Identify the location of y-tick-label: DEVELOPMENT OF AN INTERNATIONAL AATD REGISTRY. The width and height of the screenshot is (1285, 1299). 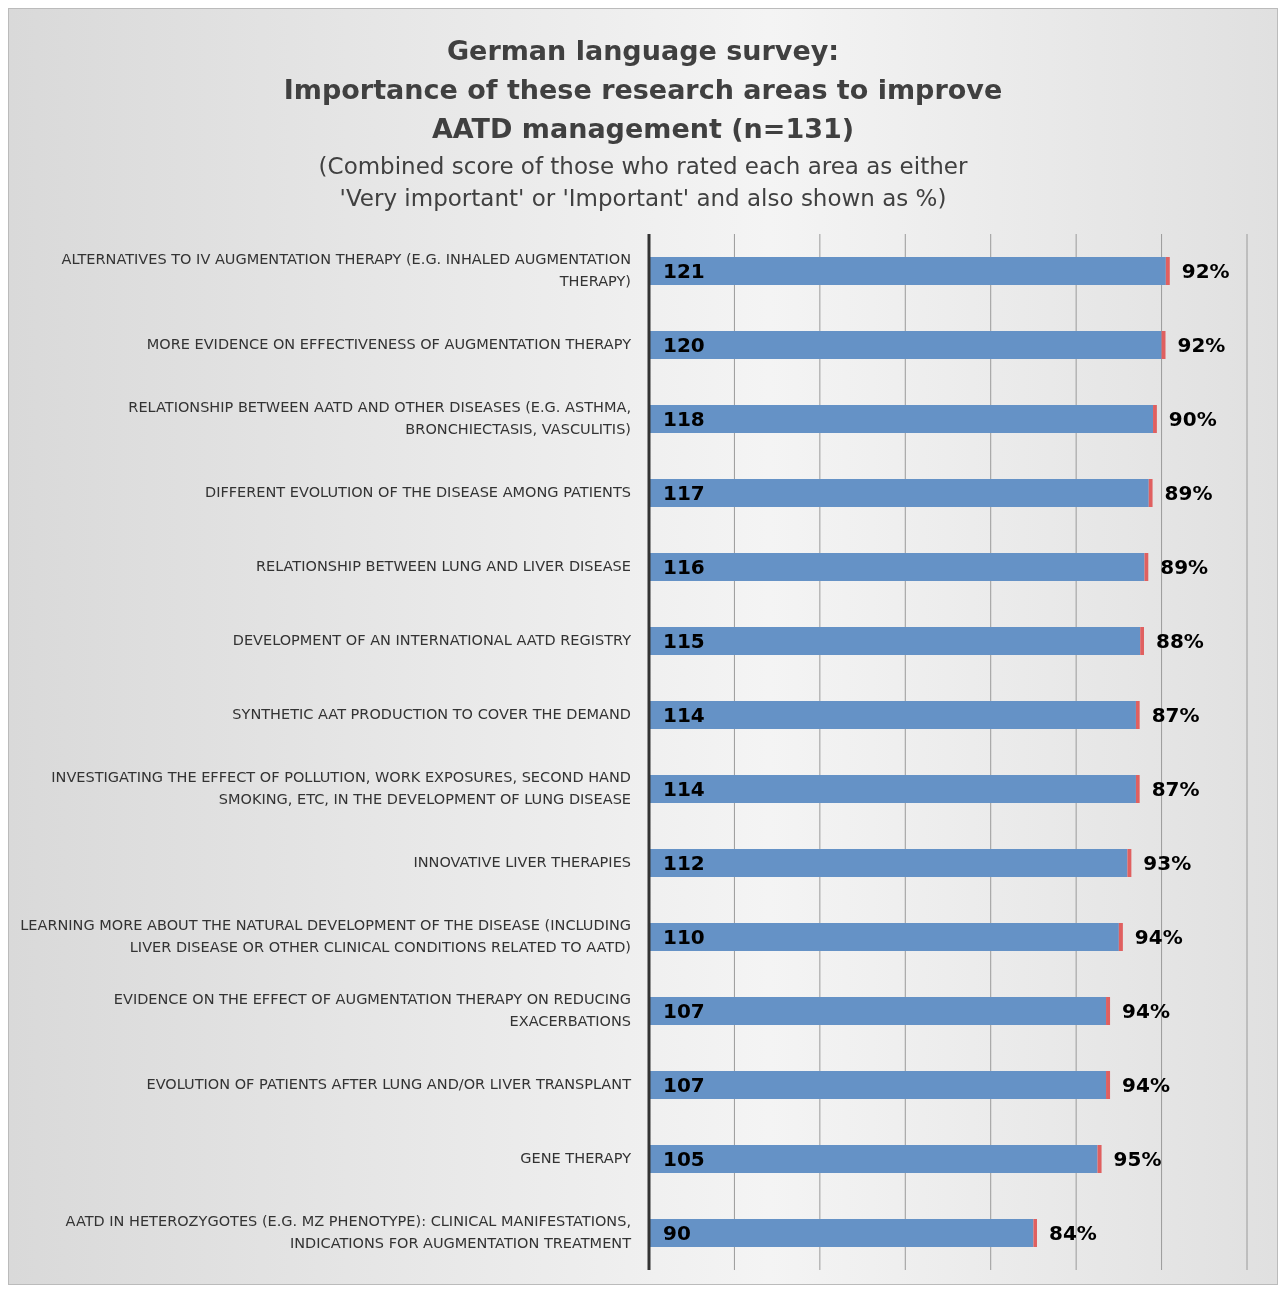
(432, 640).